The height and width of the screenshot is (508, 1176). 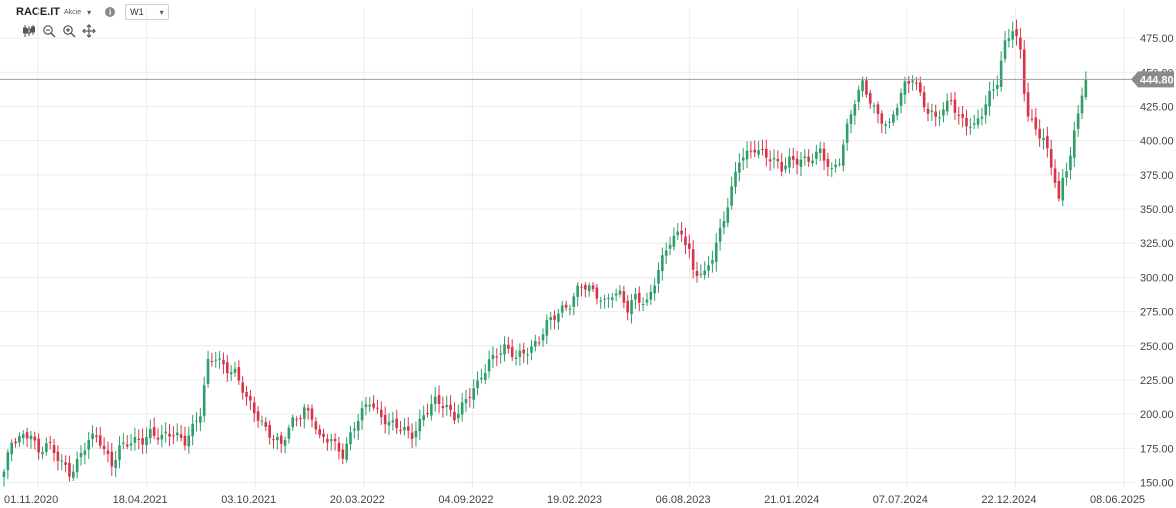 I want to click on y-tick-label: 200.00, so click(x=1157, y=415).